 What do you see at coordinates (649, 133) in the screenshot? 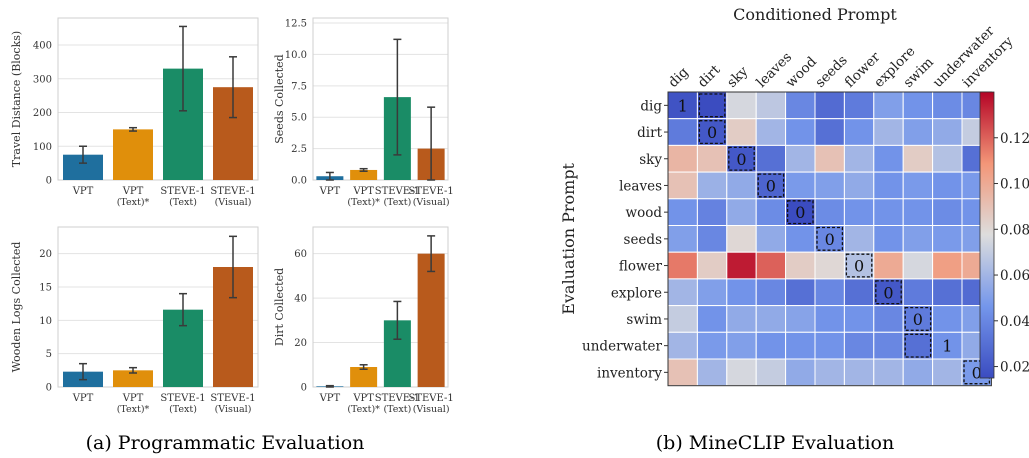
I see `y-tick-label: dirt` at bounding box center [649, 133].